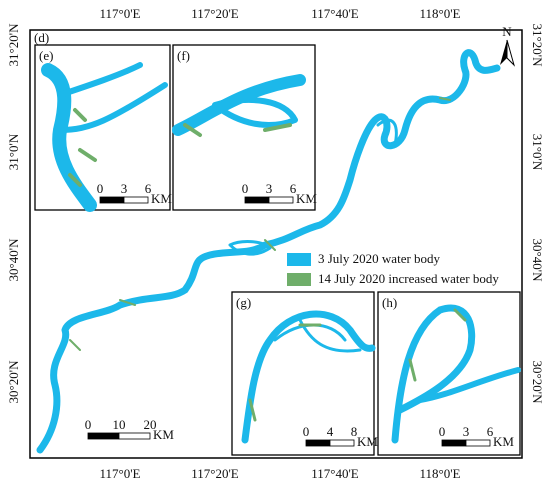 This screenshot has width=550, height=490. Describe the element at coordinates (440, 13) in the screenshot. I see `top-coord-label: 118°0'E` at that location.